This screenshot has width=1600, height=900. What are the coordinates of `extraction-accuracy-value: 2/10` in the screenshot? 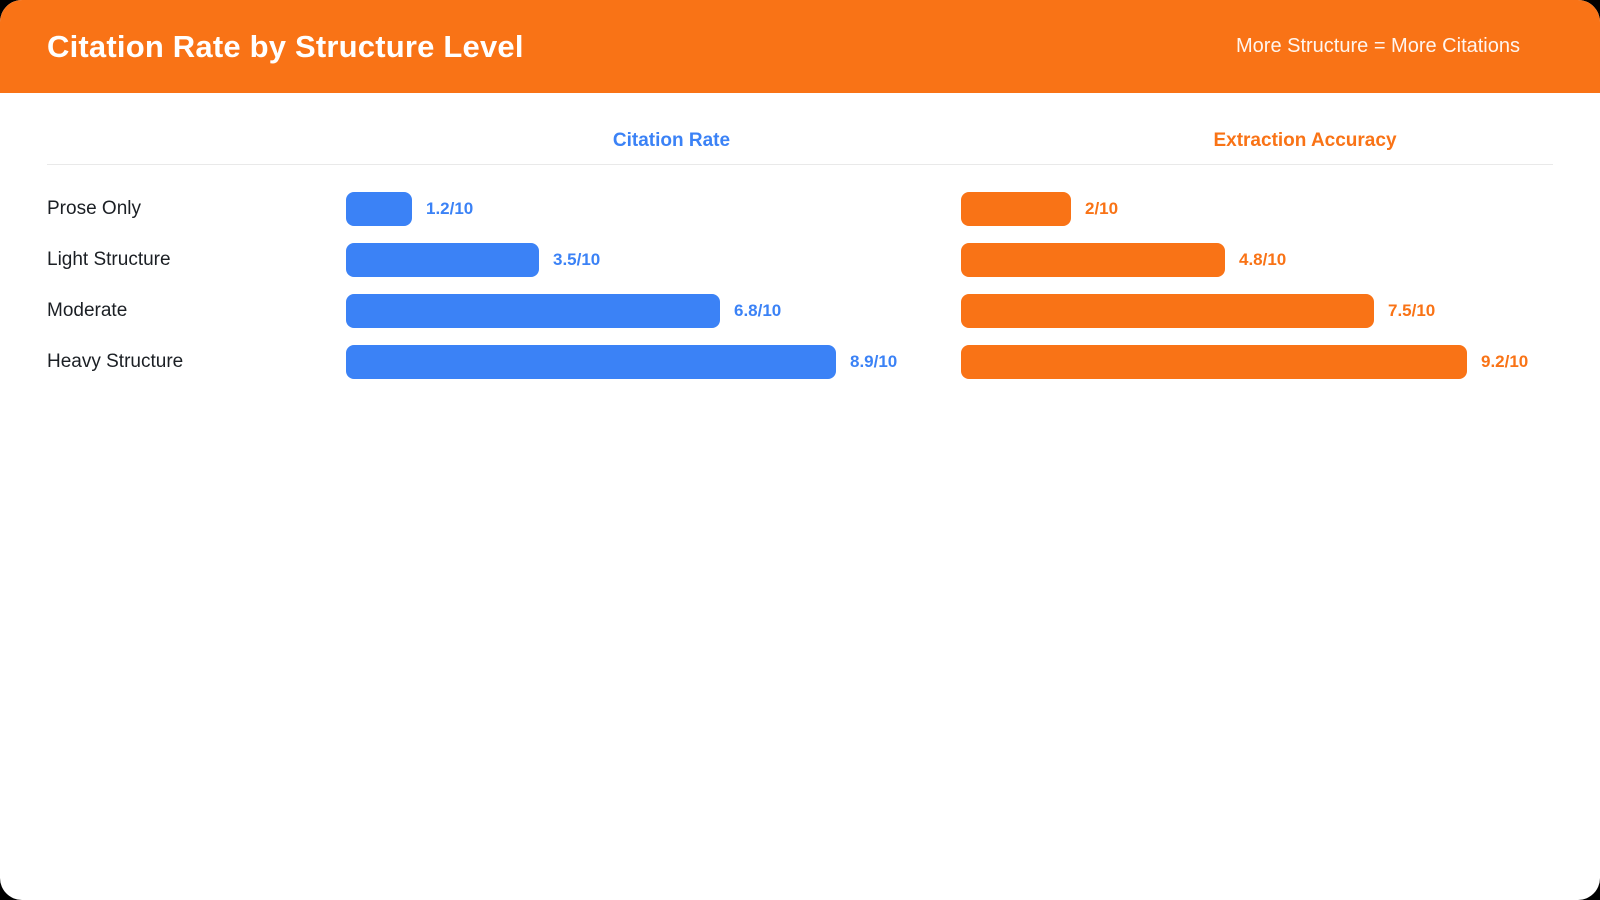 It's located at (1102, 208).